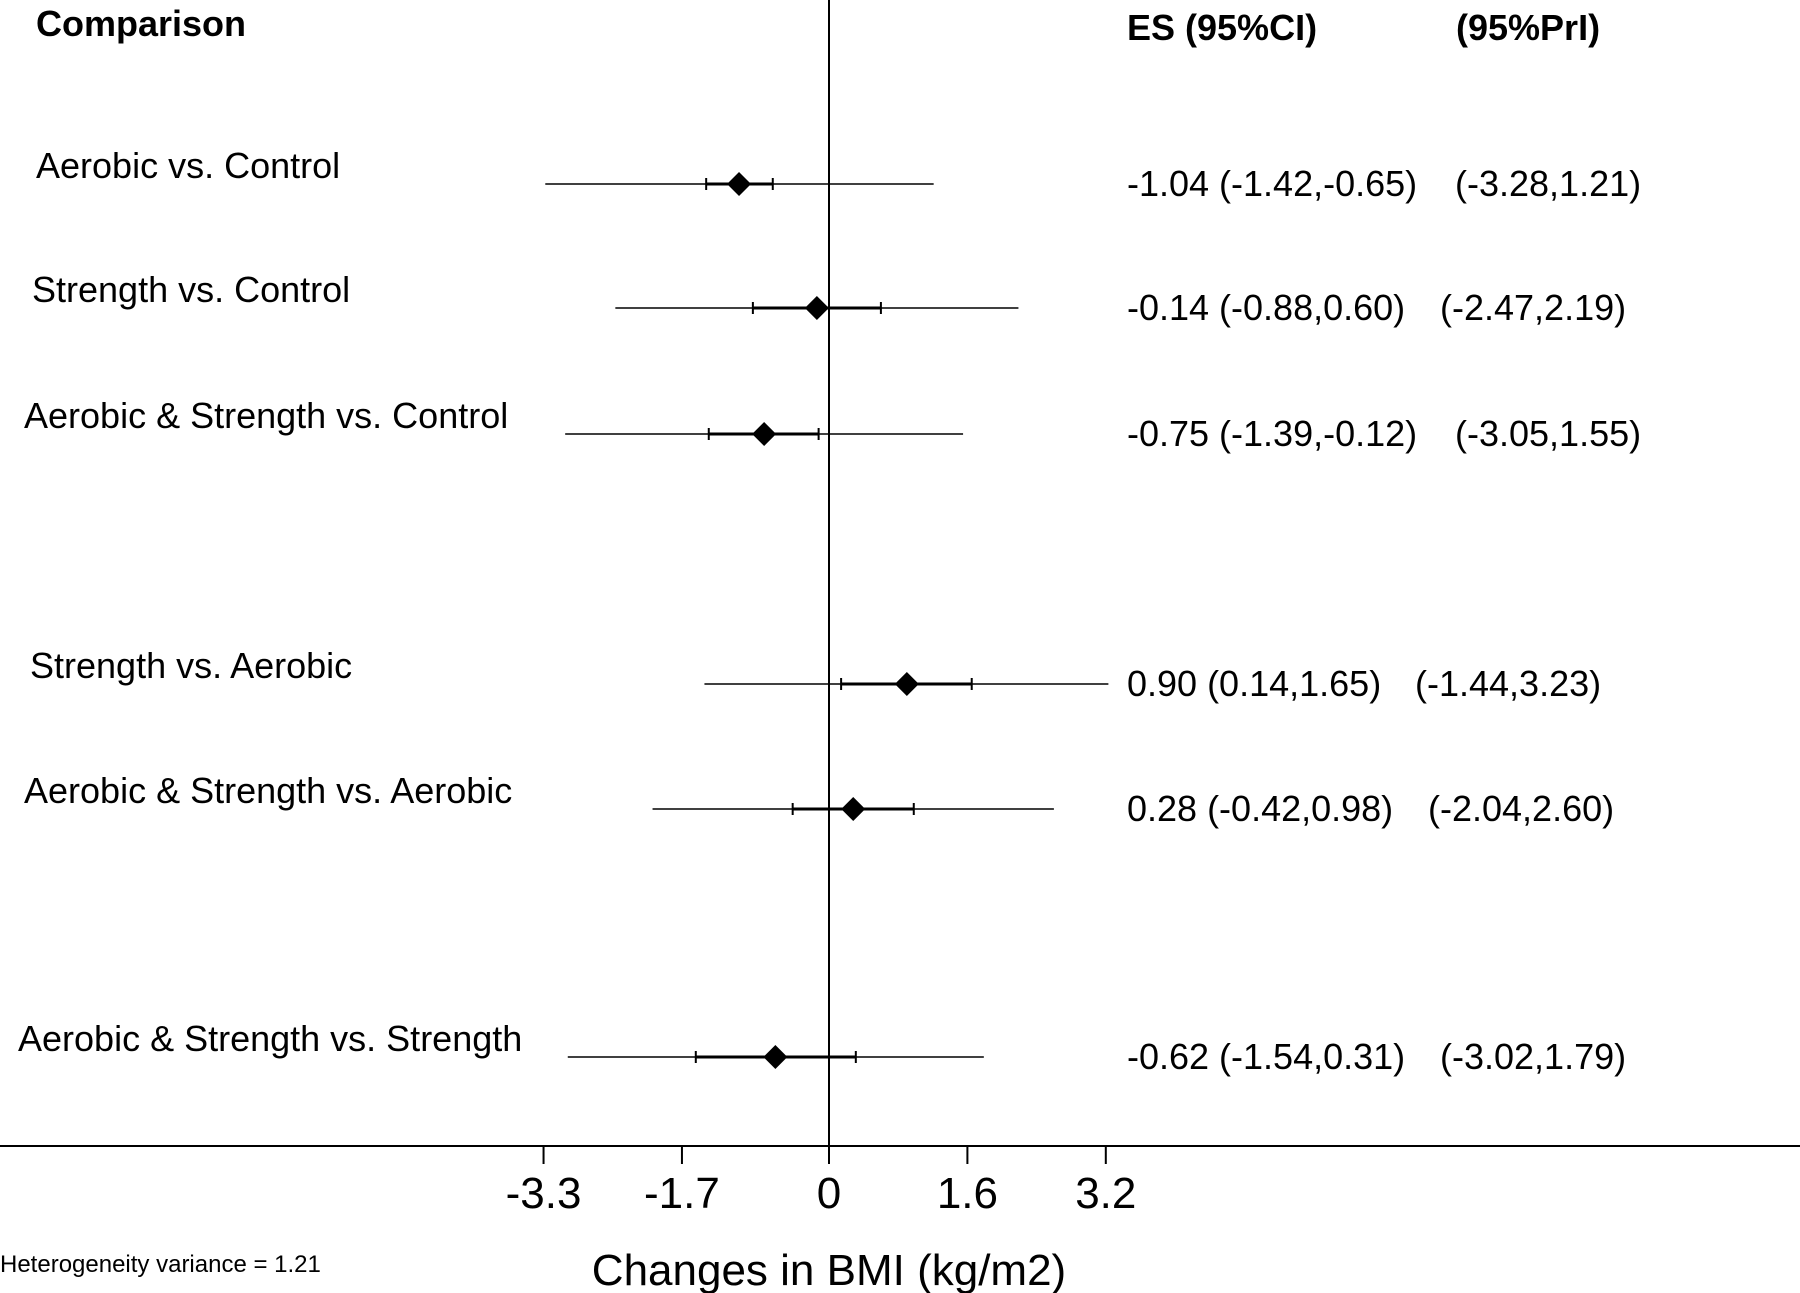 The image size is (1800, 1293). What do you see at coordinates (829, 1193) in the screenshot?
I see `x-tick-label: 0` at bounding box center [829, 1193].